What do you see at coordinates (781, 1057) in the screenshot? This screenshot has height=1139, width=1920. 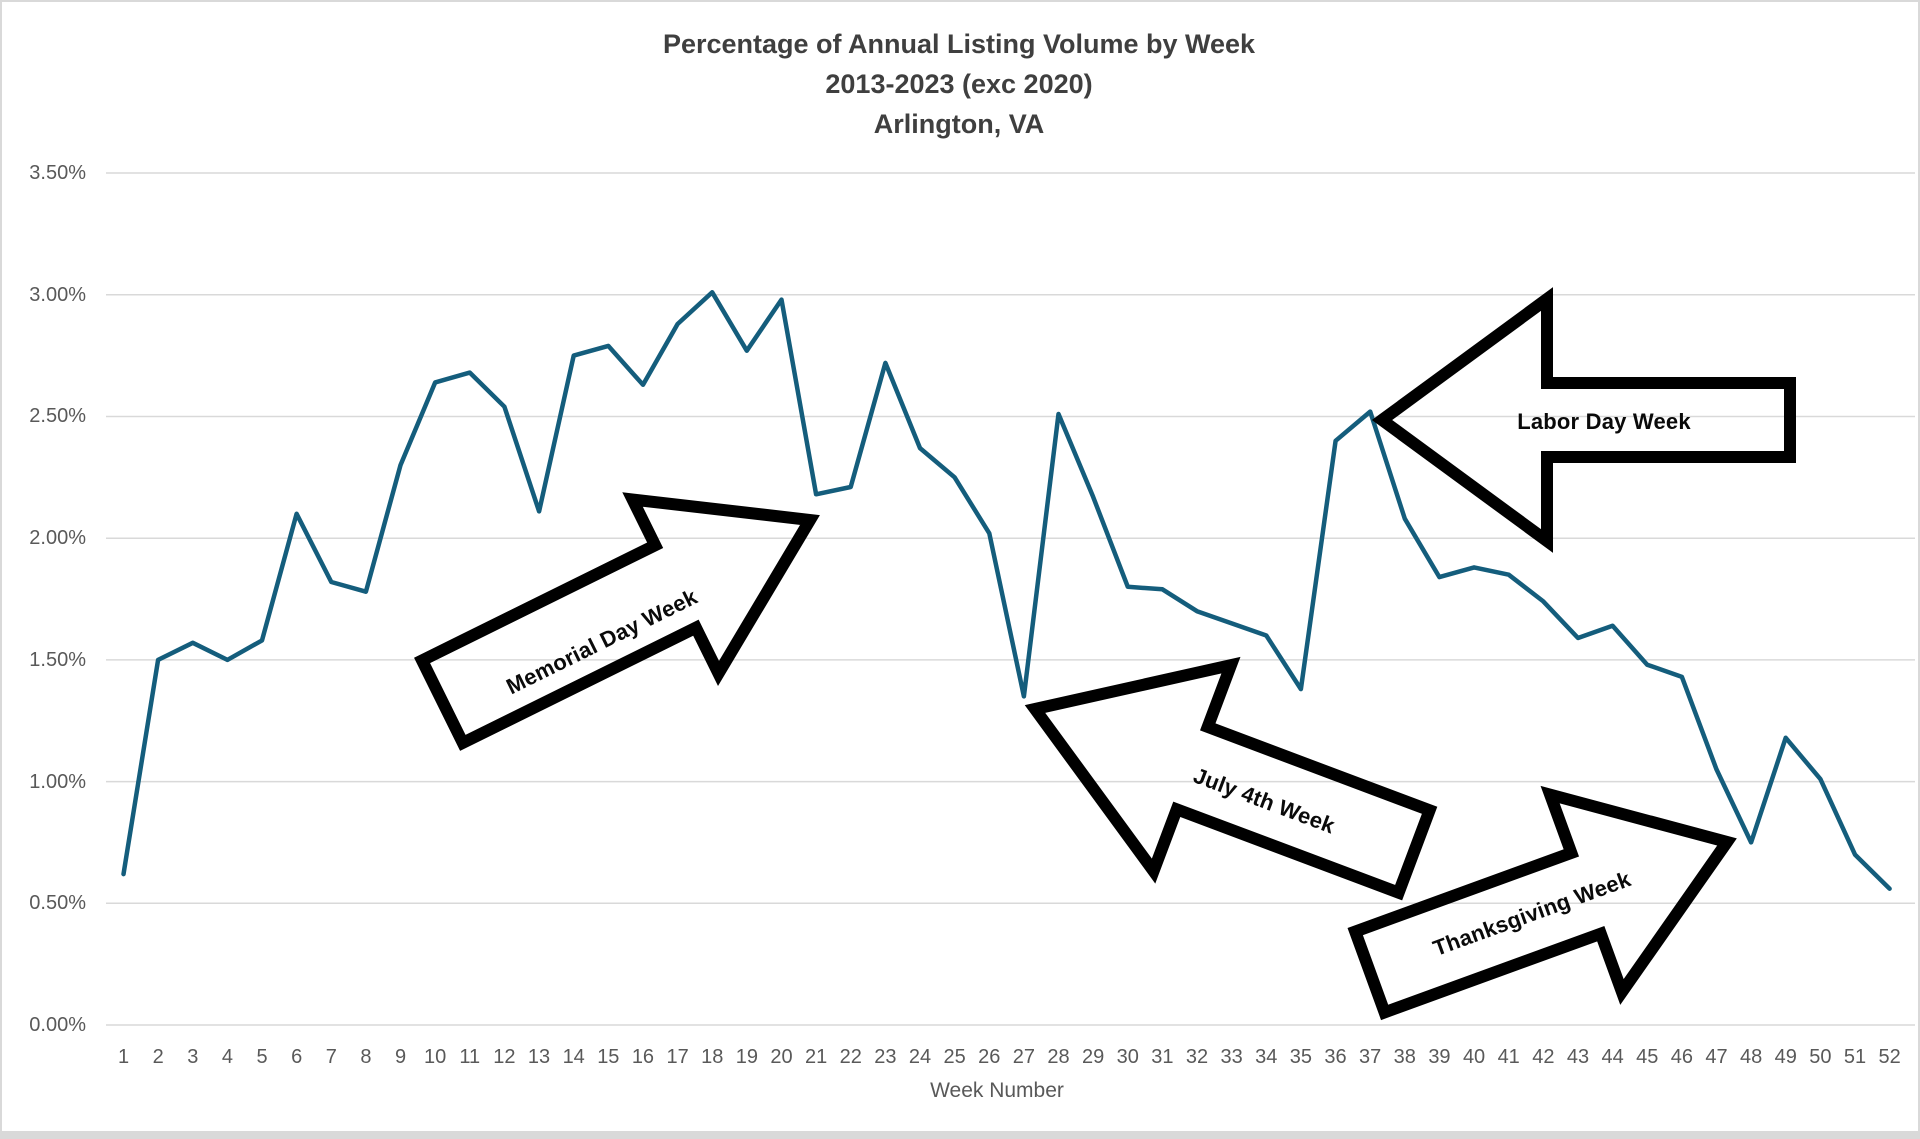 I see `x-tick-label: 20` at bounding box center [781, 1057].